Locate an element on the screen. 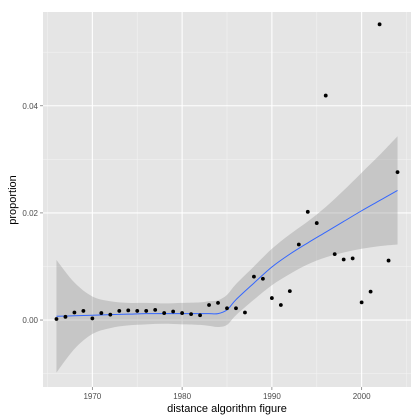 The image size is (420, 420). y-tick-label: 0.00 is located at coordinates (30, 320).